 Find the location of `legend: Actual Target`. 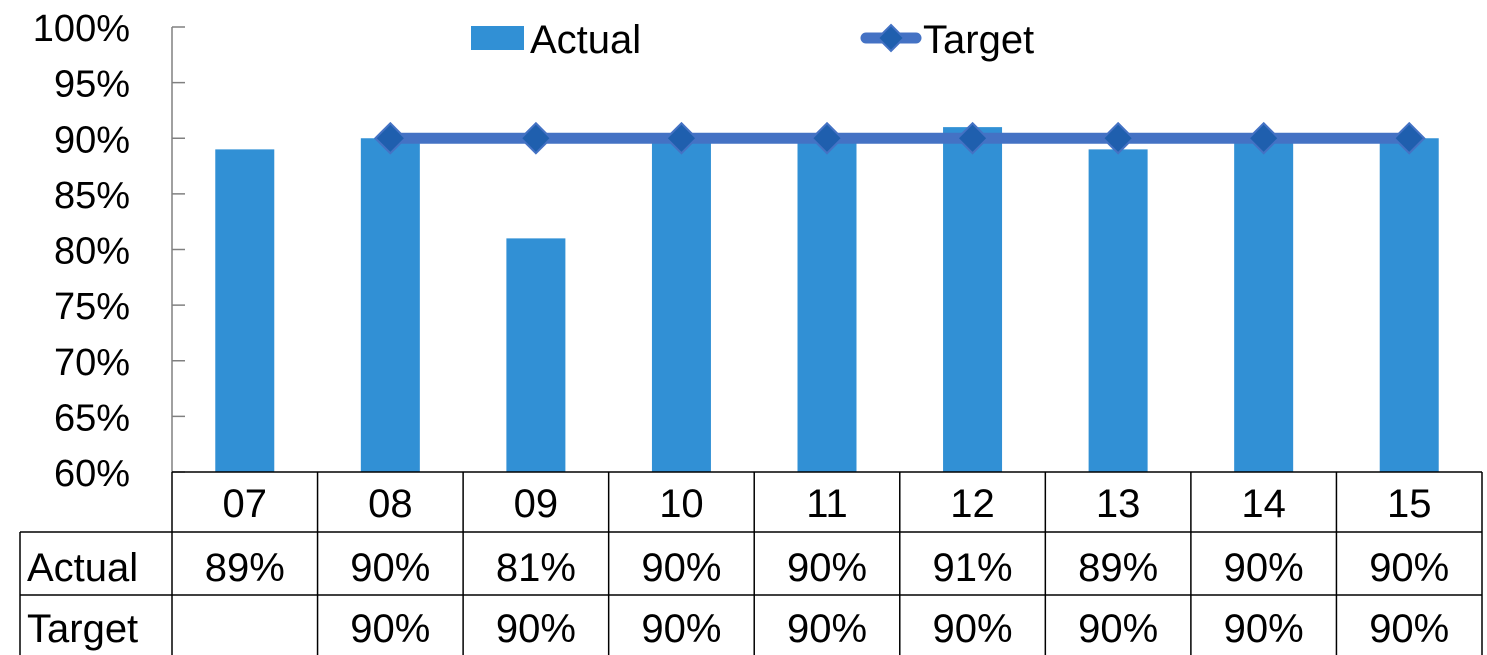

legend: Actual Target is located at coordinates (752, 40).